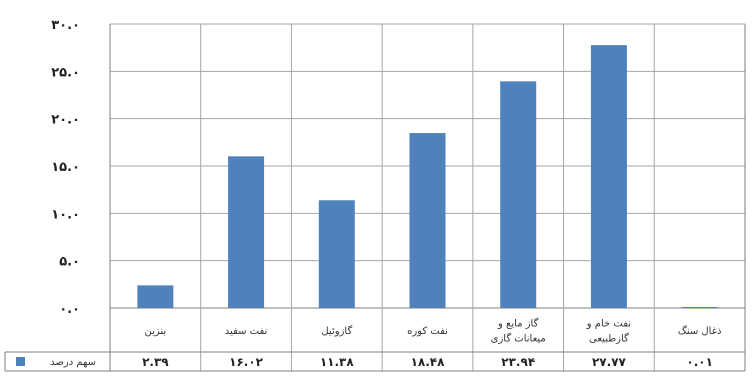 This screenshot has width=756, height=382. I want to click on category-label: گازوئیل, so click(336, 331).